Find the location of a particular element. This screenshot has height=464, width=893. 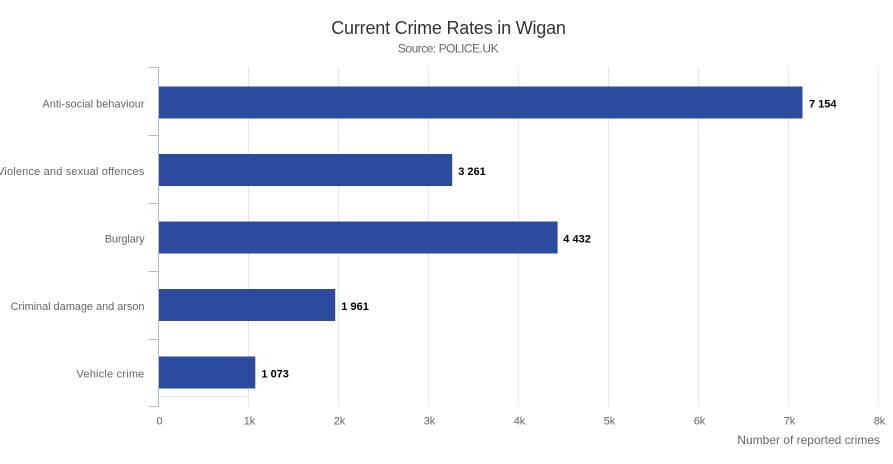

svg-text: 1k is located at coordinates (250, 422).